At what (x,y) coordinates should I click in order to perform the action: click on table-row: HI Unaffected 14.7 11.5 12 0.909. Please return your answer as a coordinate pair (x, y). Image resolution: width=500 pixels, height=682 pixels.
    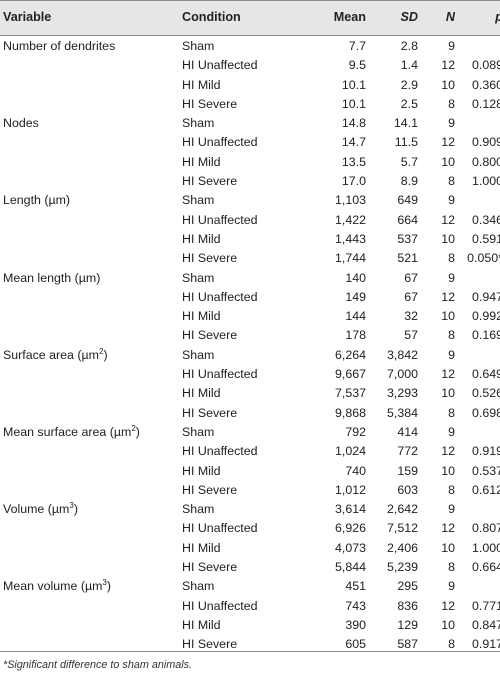
    Looking at the image, I should click on (250, 142).